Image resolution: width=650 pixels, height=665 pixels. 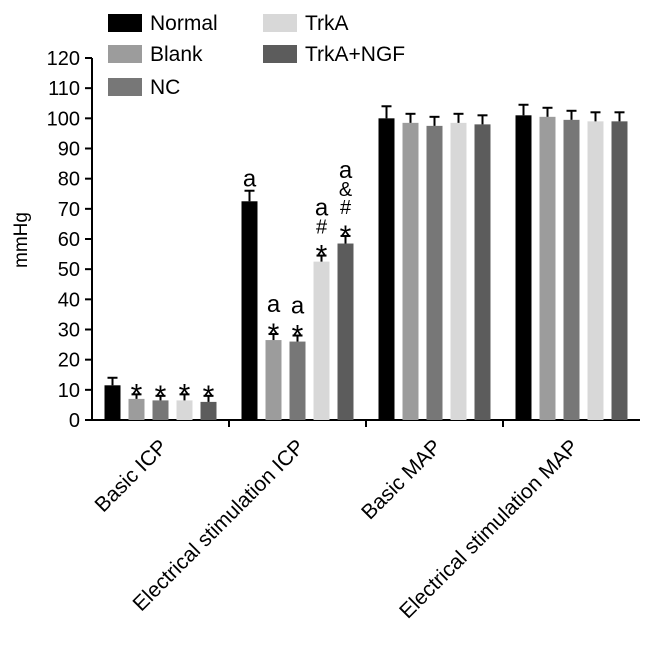 I want to click on y-tick-label: 100, so click(x=63, y=119).